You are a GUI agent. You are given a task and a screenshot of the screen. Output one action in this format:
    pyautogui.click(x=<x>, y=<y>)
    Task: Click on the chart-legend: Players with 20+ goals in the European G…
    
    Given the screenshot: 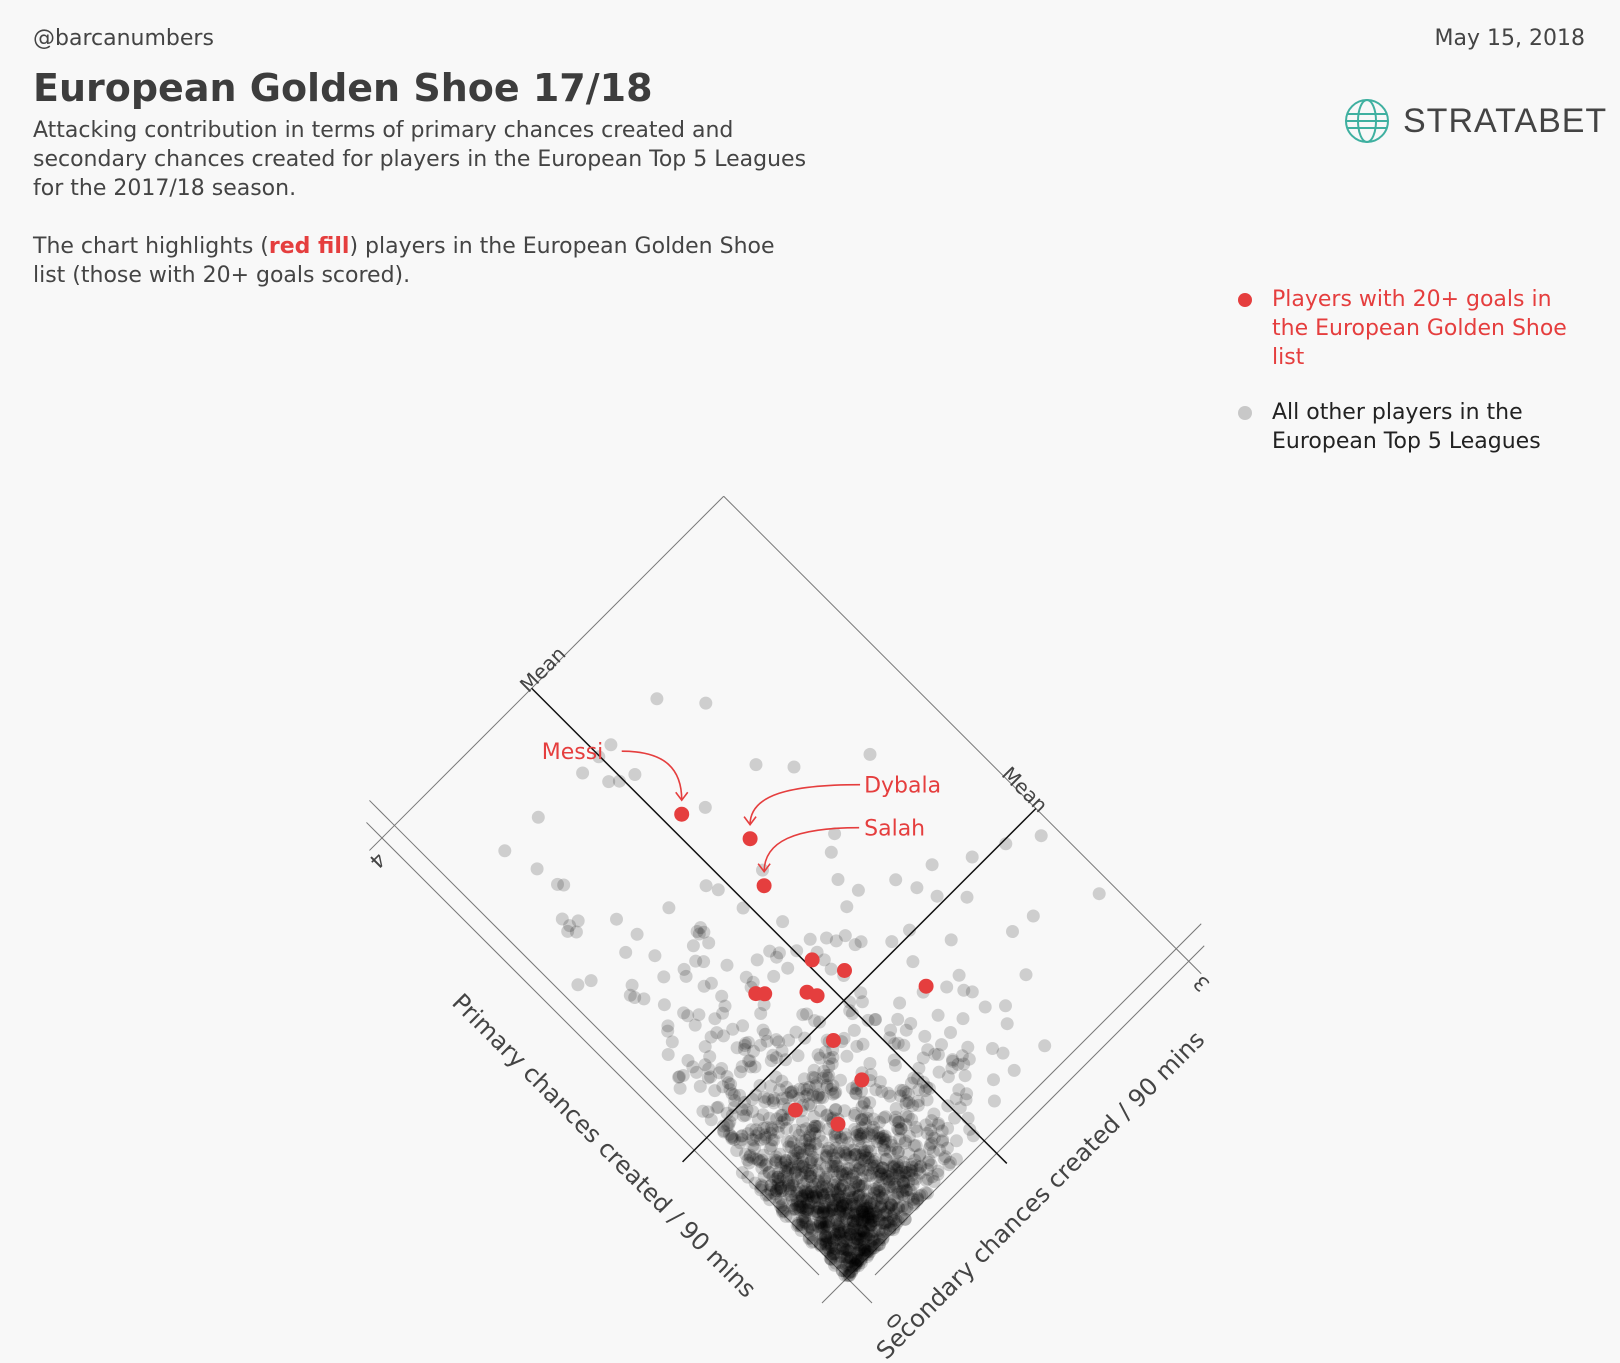 What is the action you would take?
    pyautogui.click(x=1408, y=383)
    